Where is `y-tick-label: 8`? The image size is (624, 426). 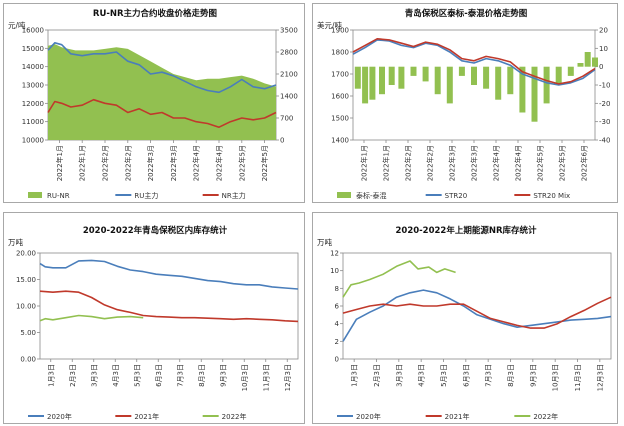
y-tick-label: 8 is located at coordinates (337, 289).